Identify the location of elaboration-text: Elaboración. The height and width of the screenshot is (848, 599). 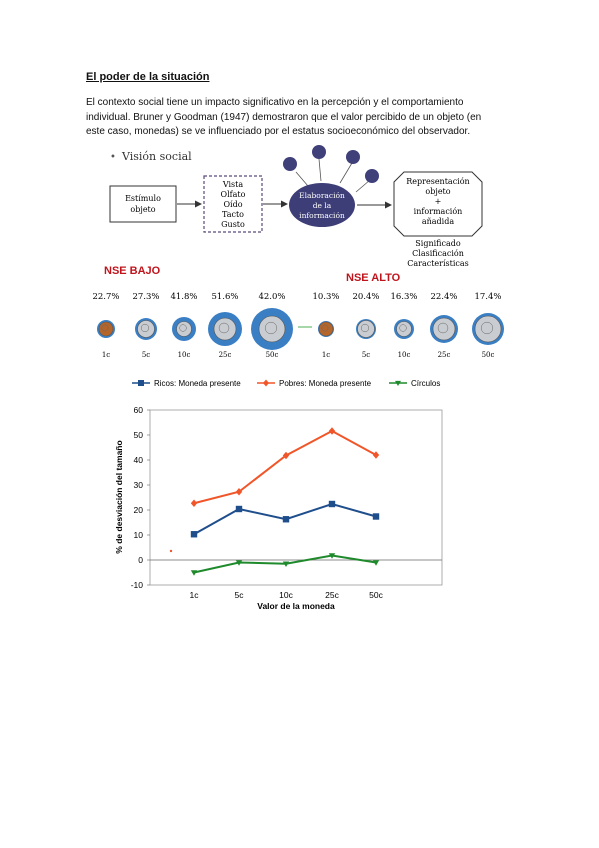
(322, 195).